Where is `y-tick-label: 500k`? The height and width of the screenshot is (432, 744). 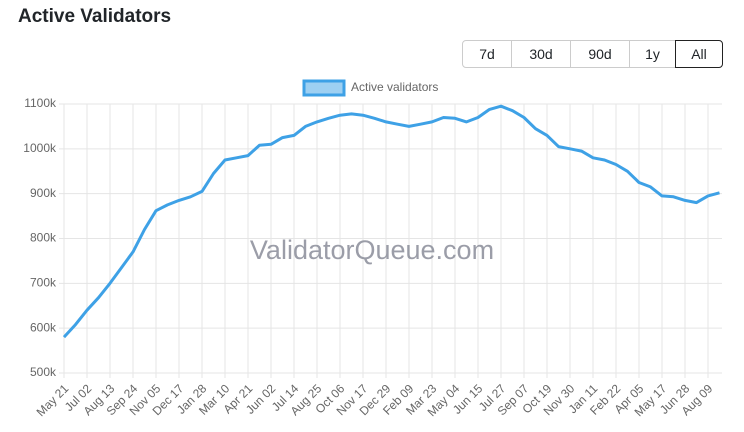 y-tick-label: 500k is located at coordinates (43, 372).